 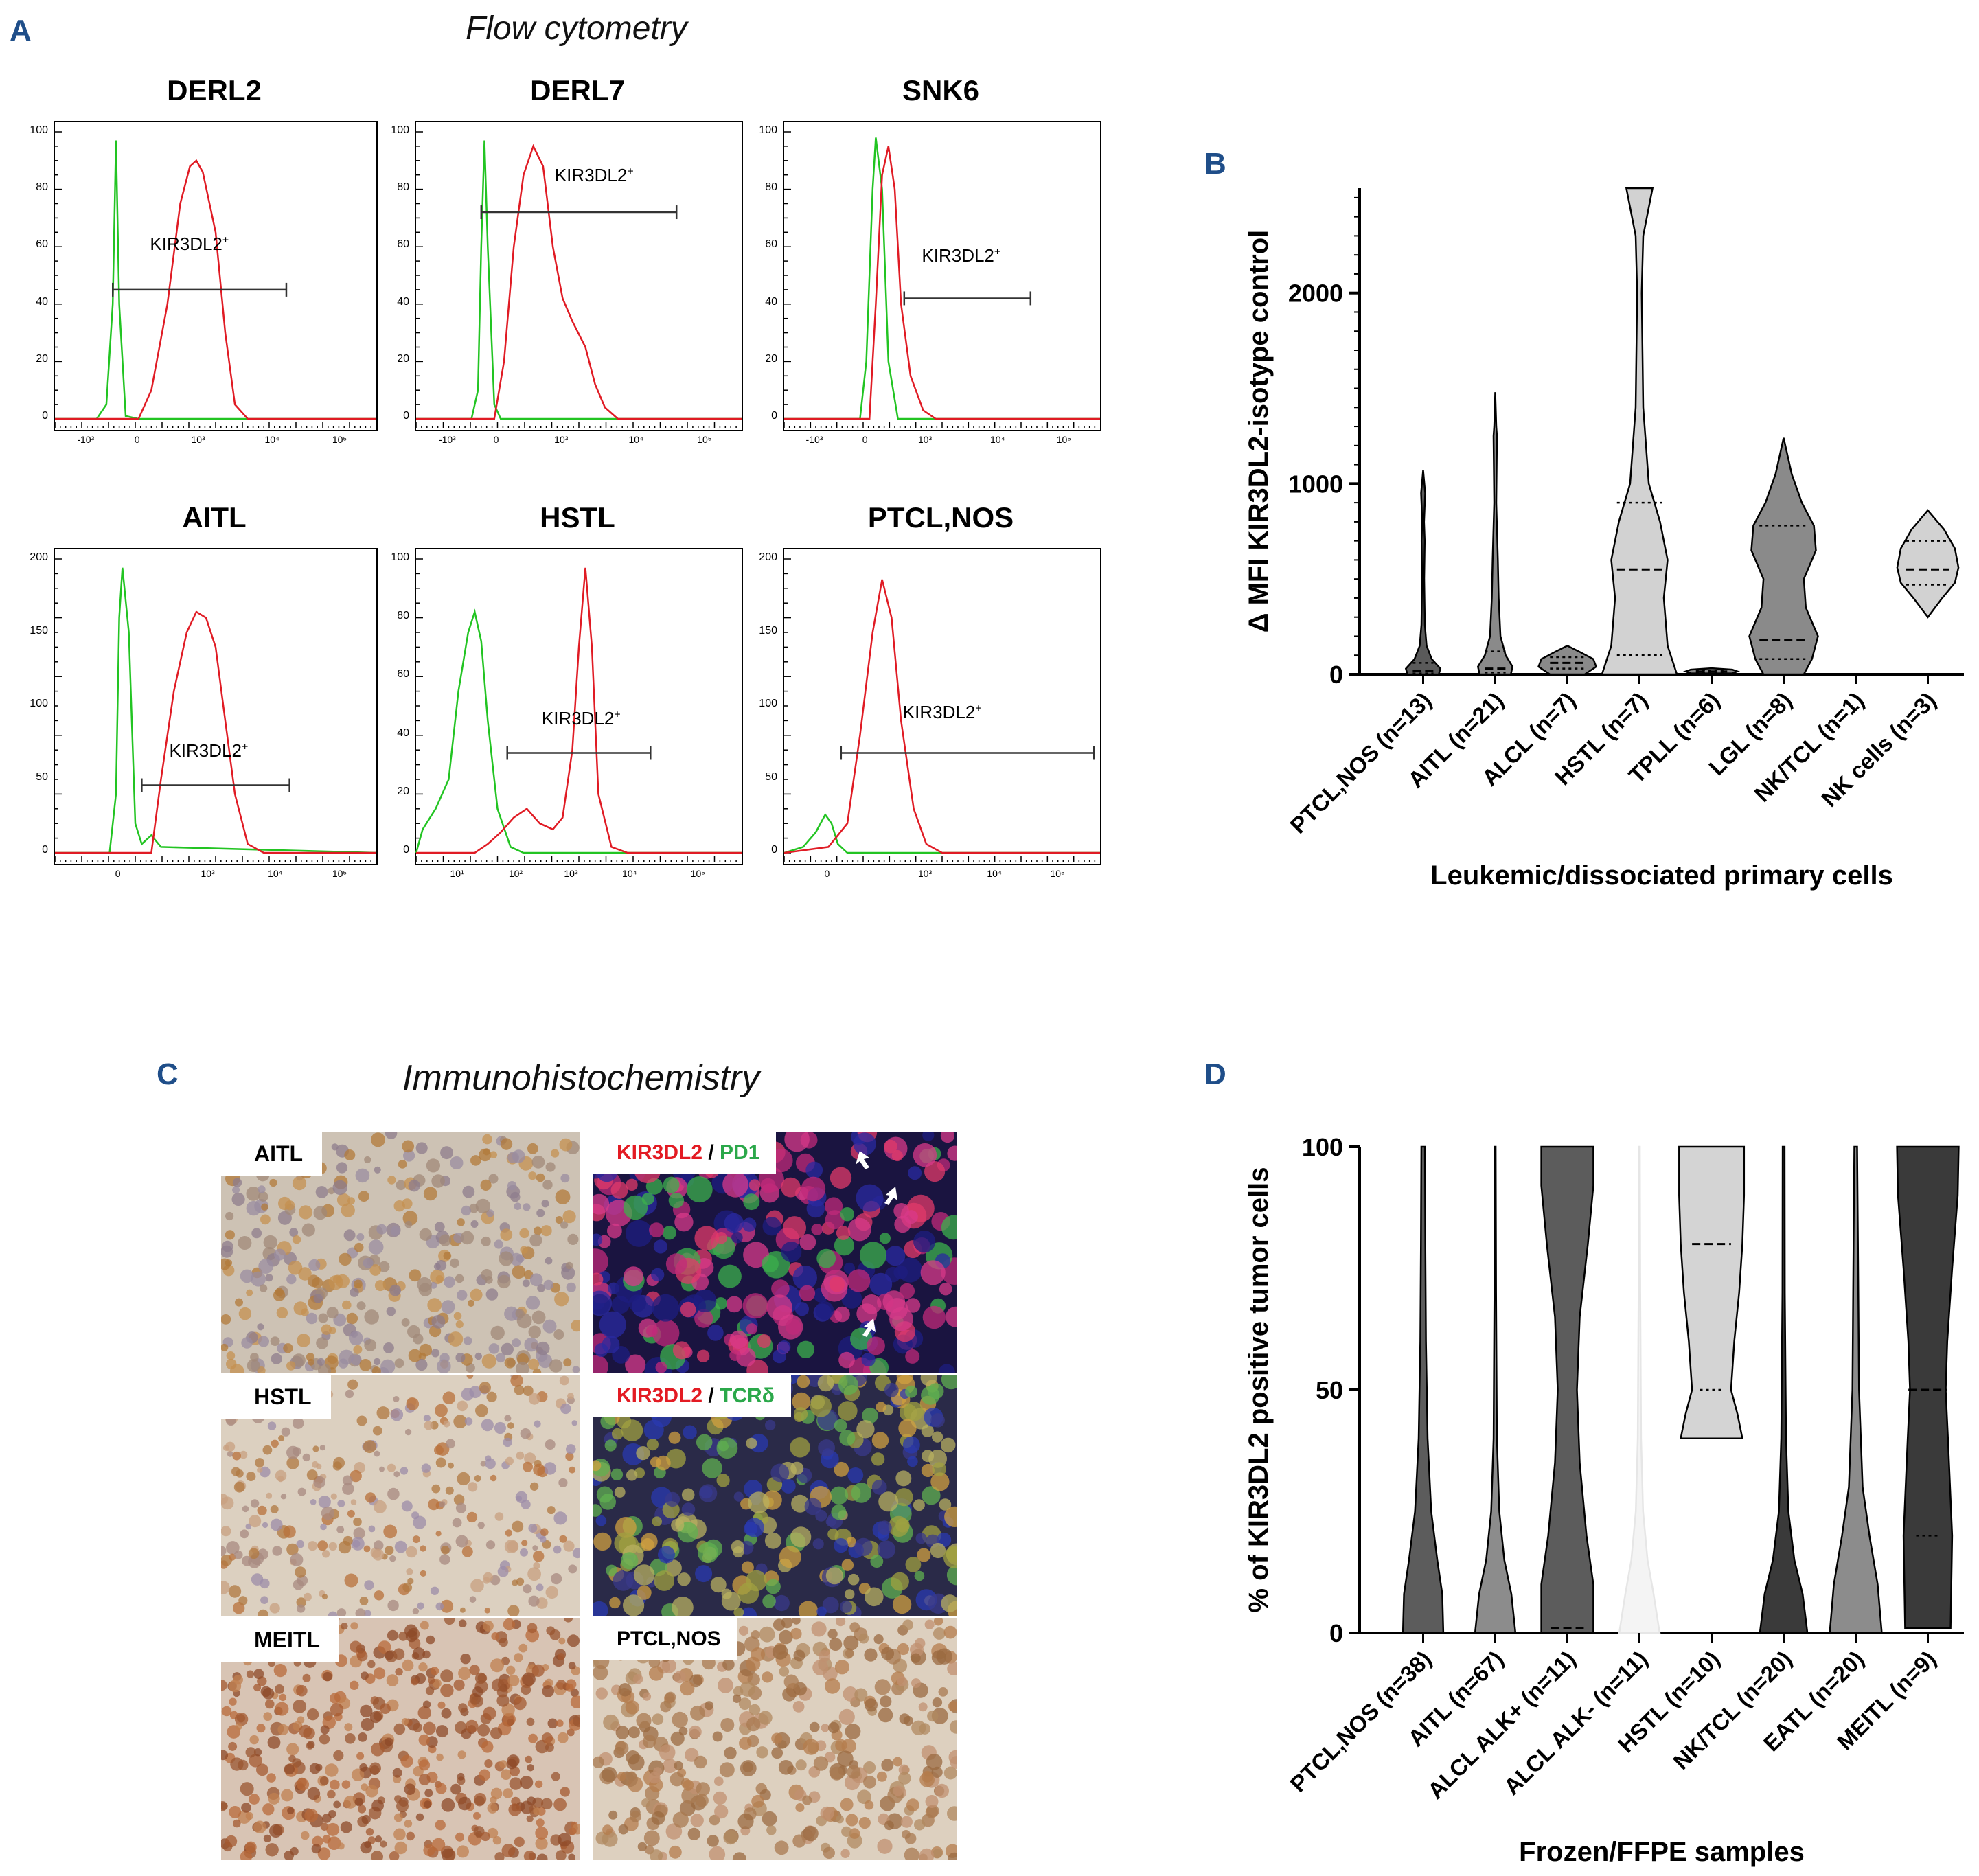 I want to click on y-tick-label: 2000, so click(x=1315, y=293).